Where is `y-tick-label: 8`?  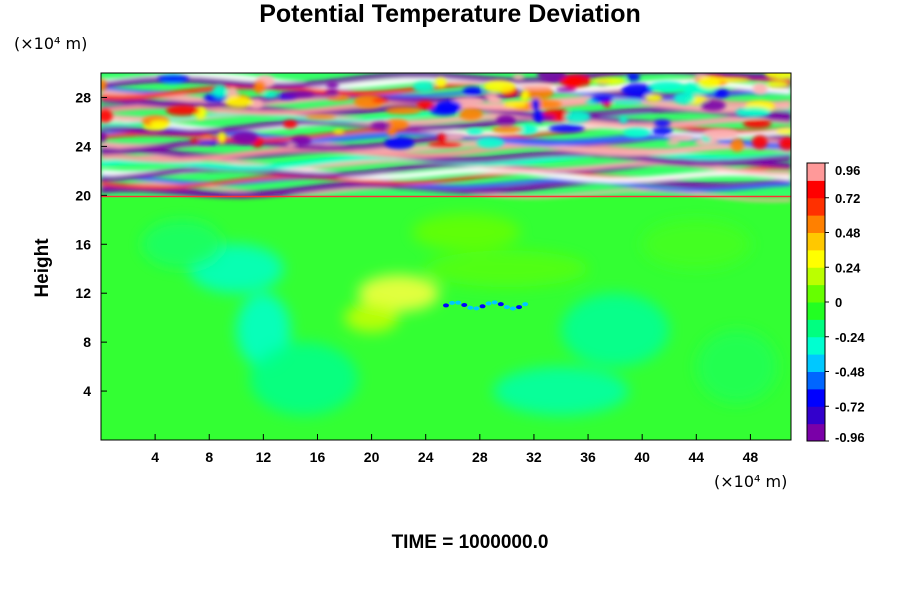 y-tick-label: 8 is located at coordinates (87, 342).